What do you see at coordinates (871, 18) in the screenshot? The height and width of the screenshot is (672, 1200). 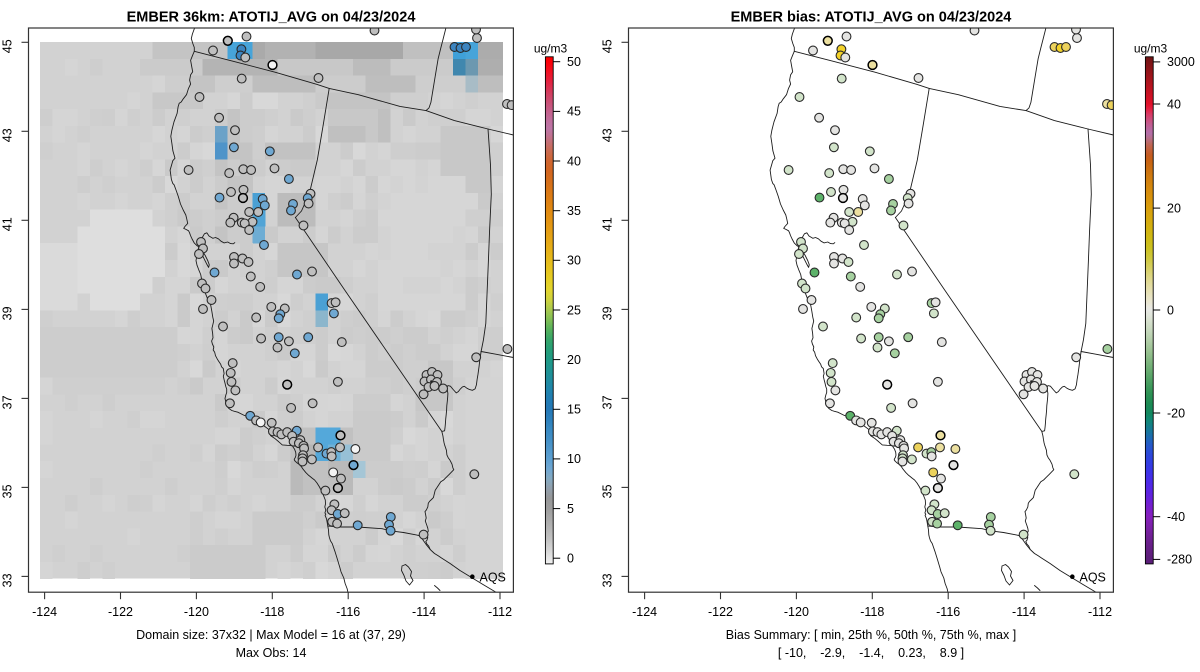 I see `svg-text:EMBER bias: ATOTIJ_AVG on 04/2: EMBER bias: ATOTIJ_AVG on 04/23/2024` at bounding box center [871, 18].